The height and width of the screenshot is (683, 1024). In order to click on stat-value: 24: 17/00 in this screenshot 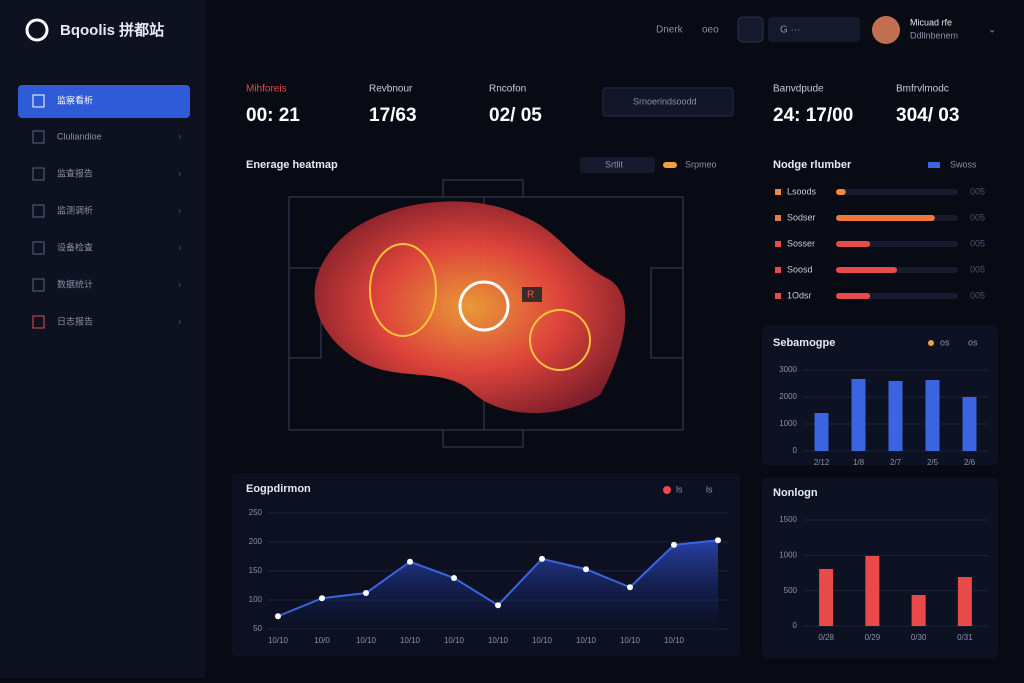, I will do `click(813, 115)`.